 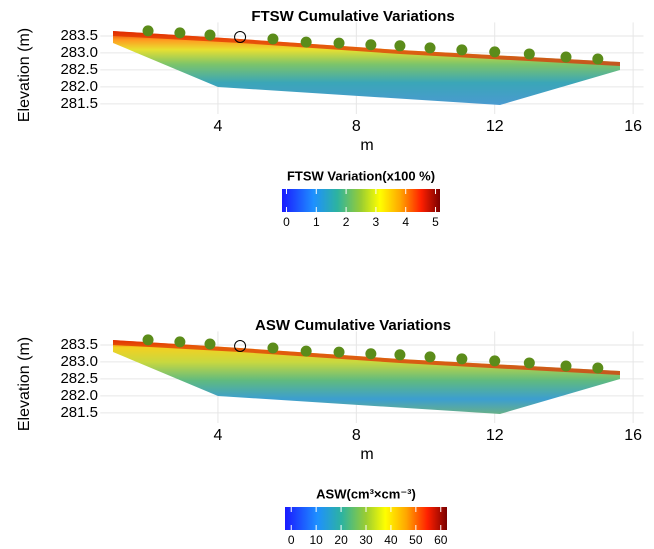 I want to click on chart-title: FTSW Cumulative Variations, so click(x=352, y=16).